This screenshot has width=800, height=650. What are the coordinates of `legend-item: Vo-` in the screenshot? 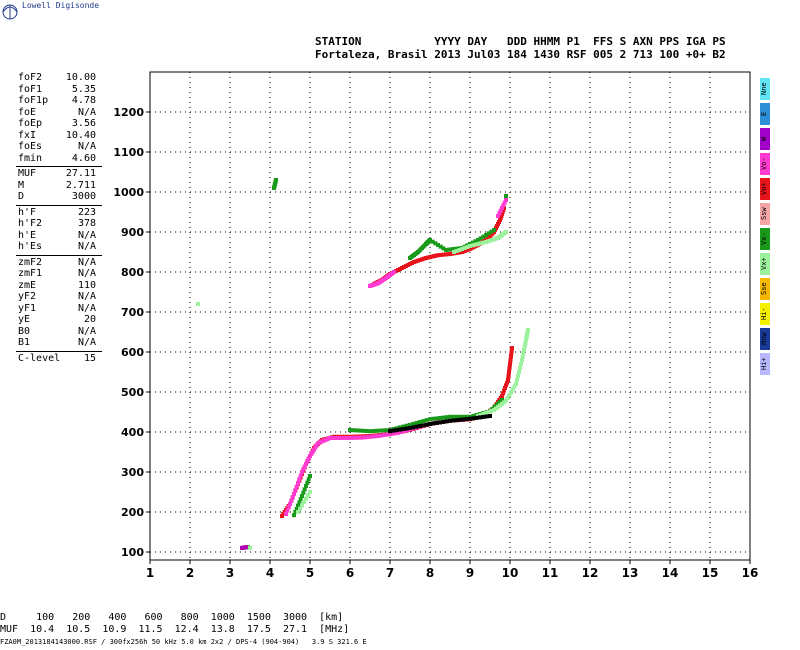 It's located at (765, 164).